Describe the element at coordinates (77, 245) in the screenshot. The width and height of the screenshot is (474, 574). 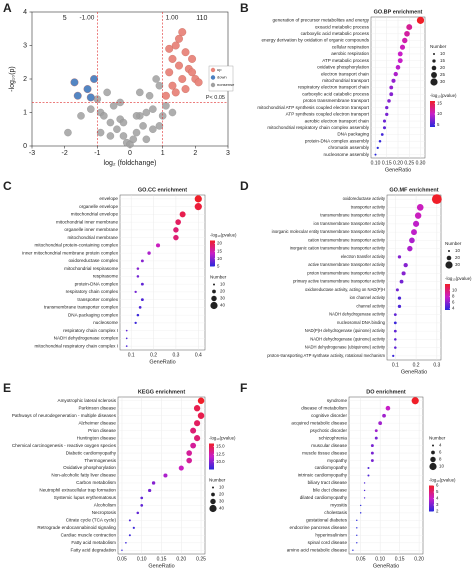
I see `category-label: mitochondrial protein-containing complex` at that location.